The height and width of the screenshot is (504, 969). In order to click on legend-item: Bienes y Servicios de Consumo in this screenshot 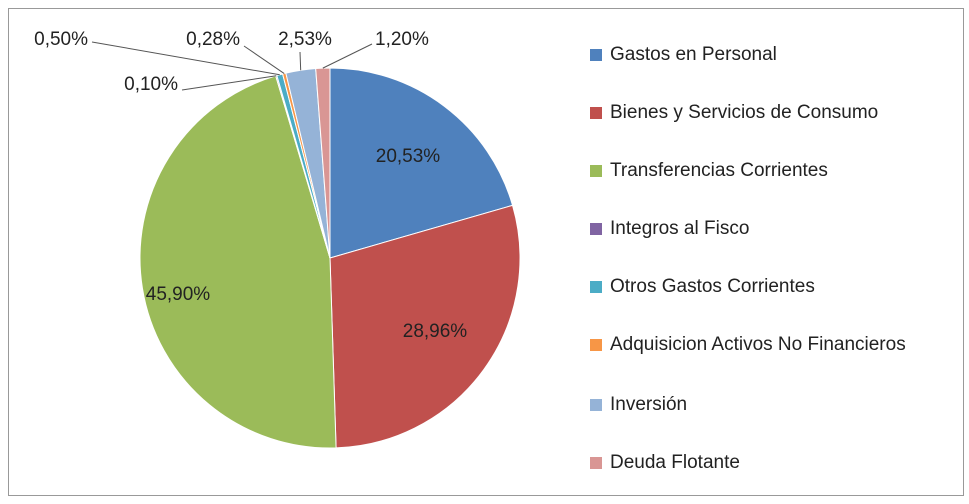, I will do `click(774, 112)`.